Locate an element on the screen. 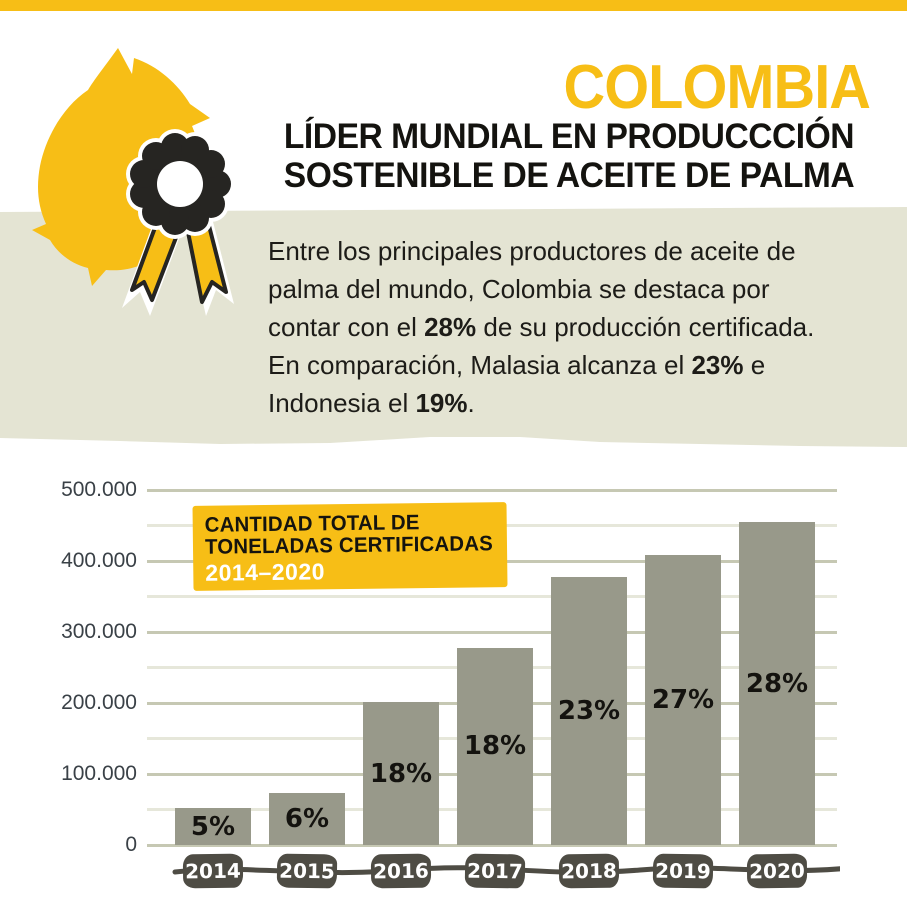  bar-percentage-label-2015: 6% is located at coordinates (307, 819).